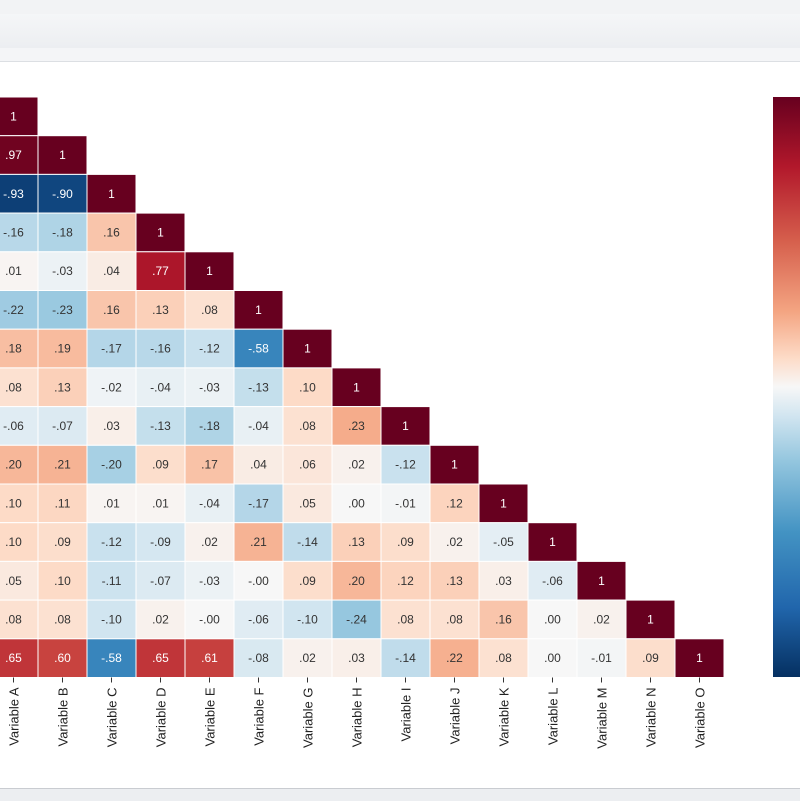 This screenshot has width=800, height=801. I want to click on cell-value-label: .18, so click(13, 349).